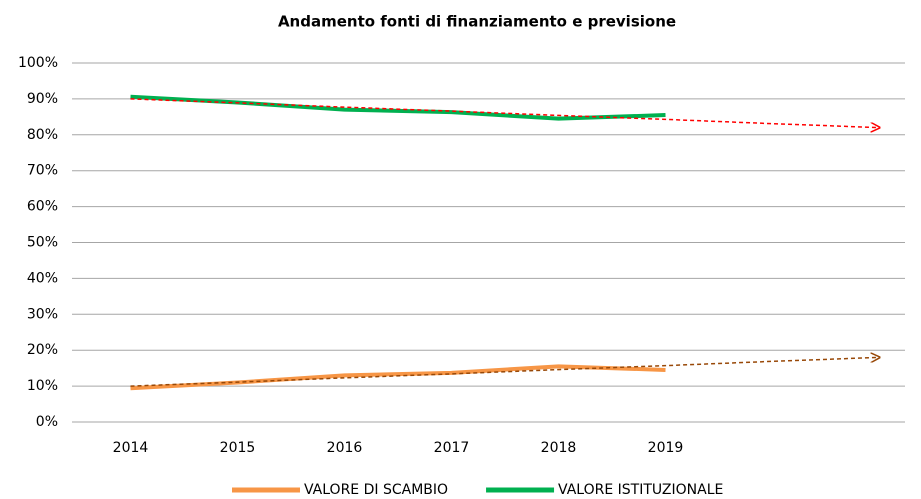  What do you see at coordinates (42, 207) in the screenshot?
I see `y-tick-label: 60%` at bounding box center [42, 207].